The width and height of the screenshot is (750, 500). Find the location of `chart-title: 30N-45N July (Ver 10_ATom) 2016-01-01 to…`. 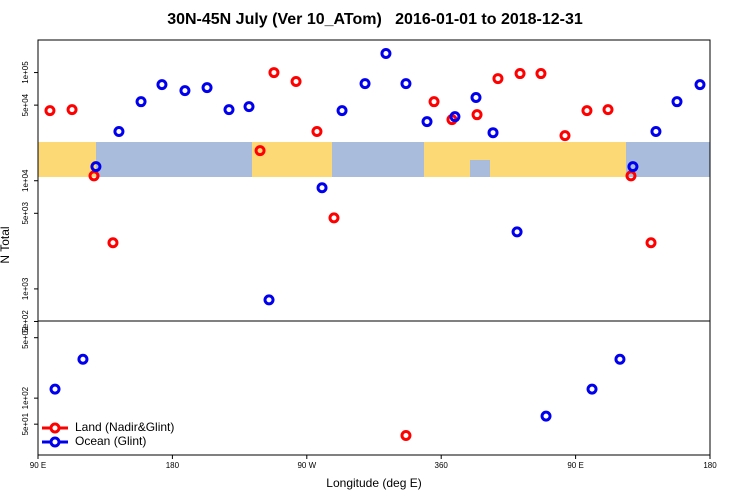

chart-title: 30N-45N July (Ver 10_ATom) 2016-01-01 to… is located at coordinates (375, 19).